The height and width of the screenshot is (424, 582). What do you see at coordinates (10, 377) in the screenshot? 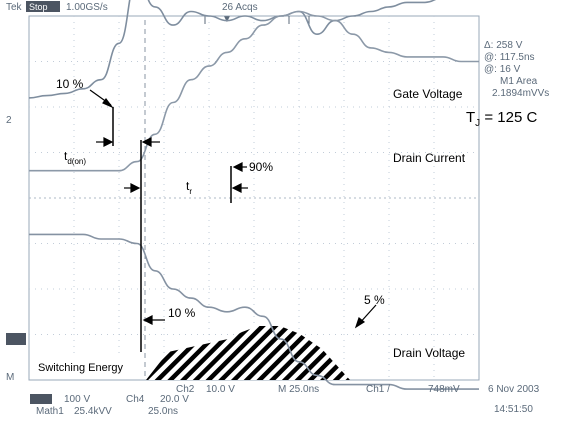
I see `math-ground-marker: M` at bounding box center [10, 377].